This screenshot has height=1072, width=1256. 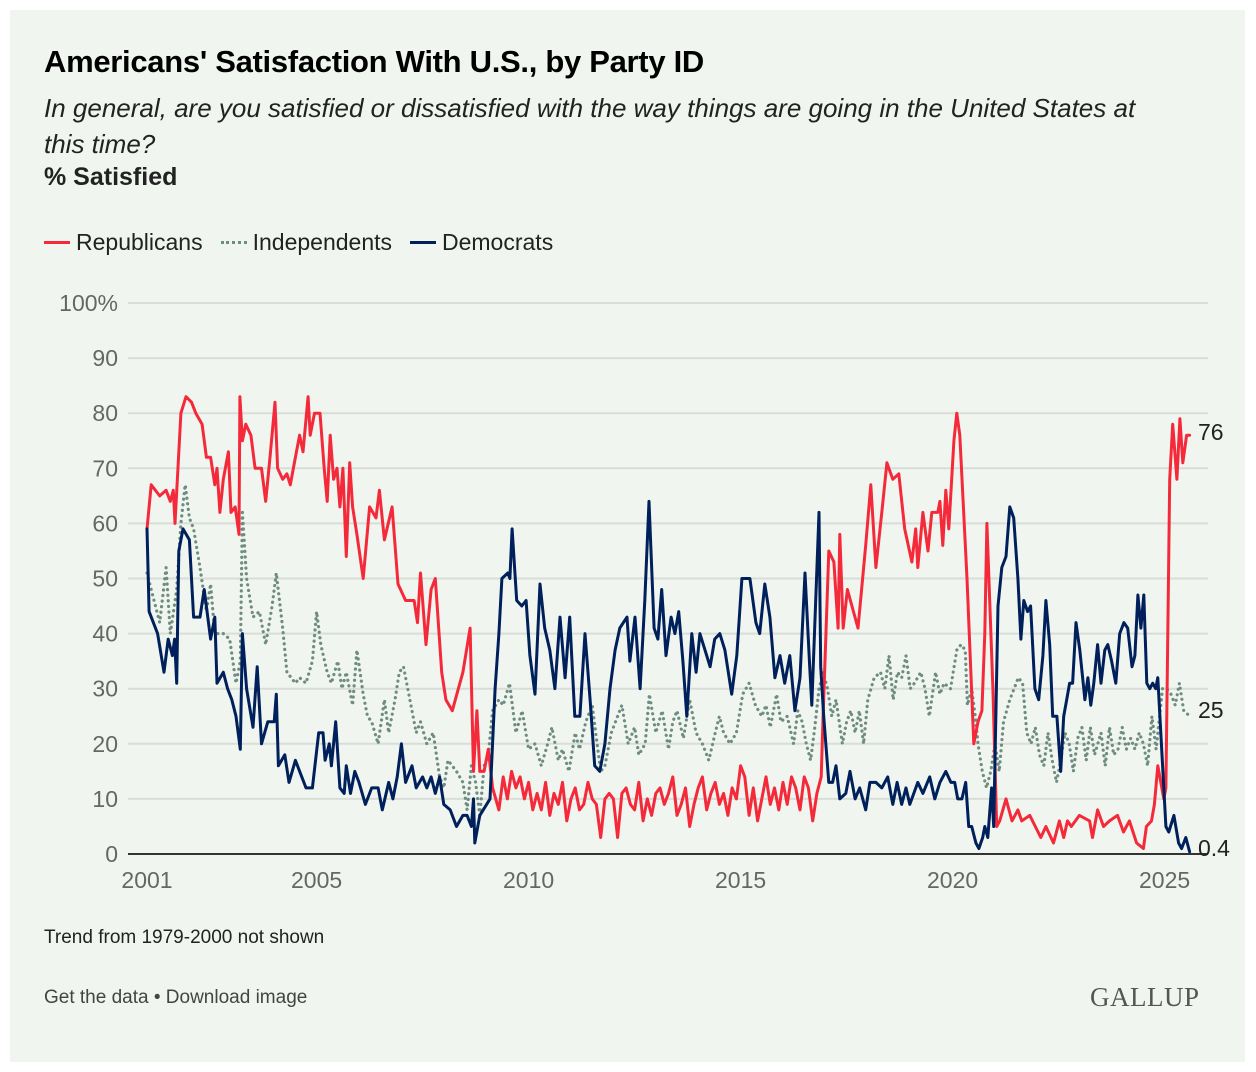 I want to click on y-tick-label: 60, so click(x=105, y=523).